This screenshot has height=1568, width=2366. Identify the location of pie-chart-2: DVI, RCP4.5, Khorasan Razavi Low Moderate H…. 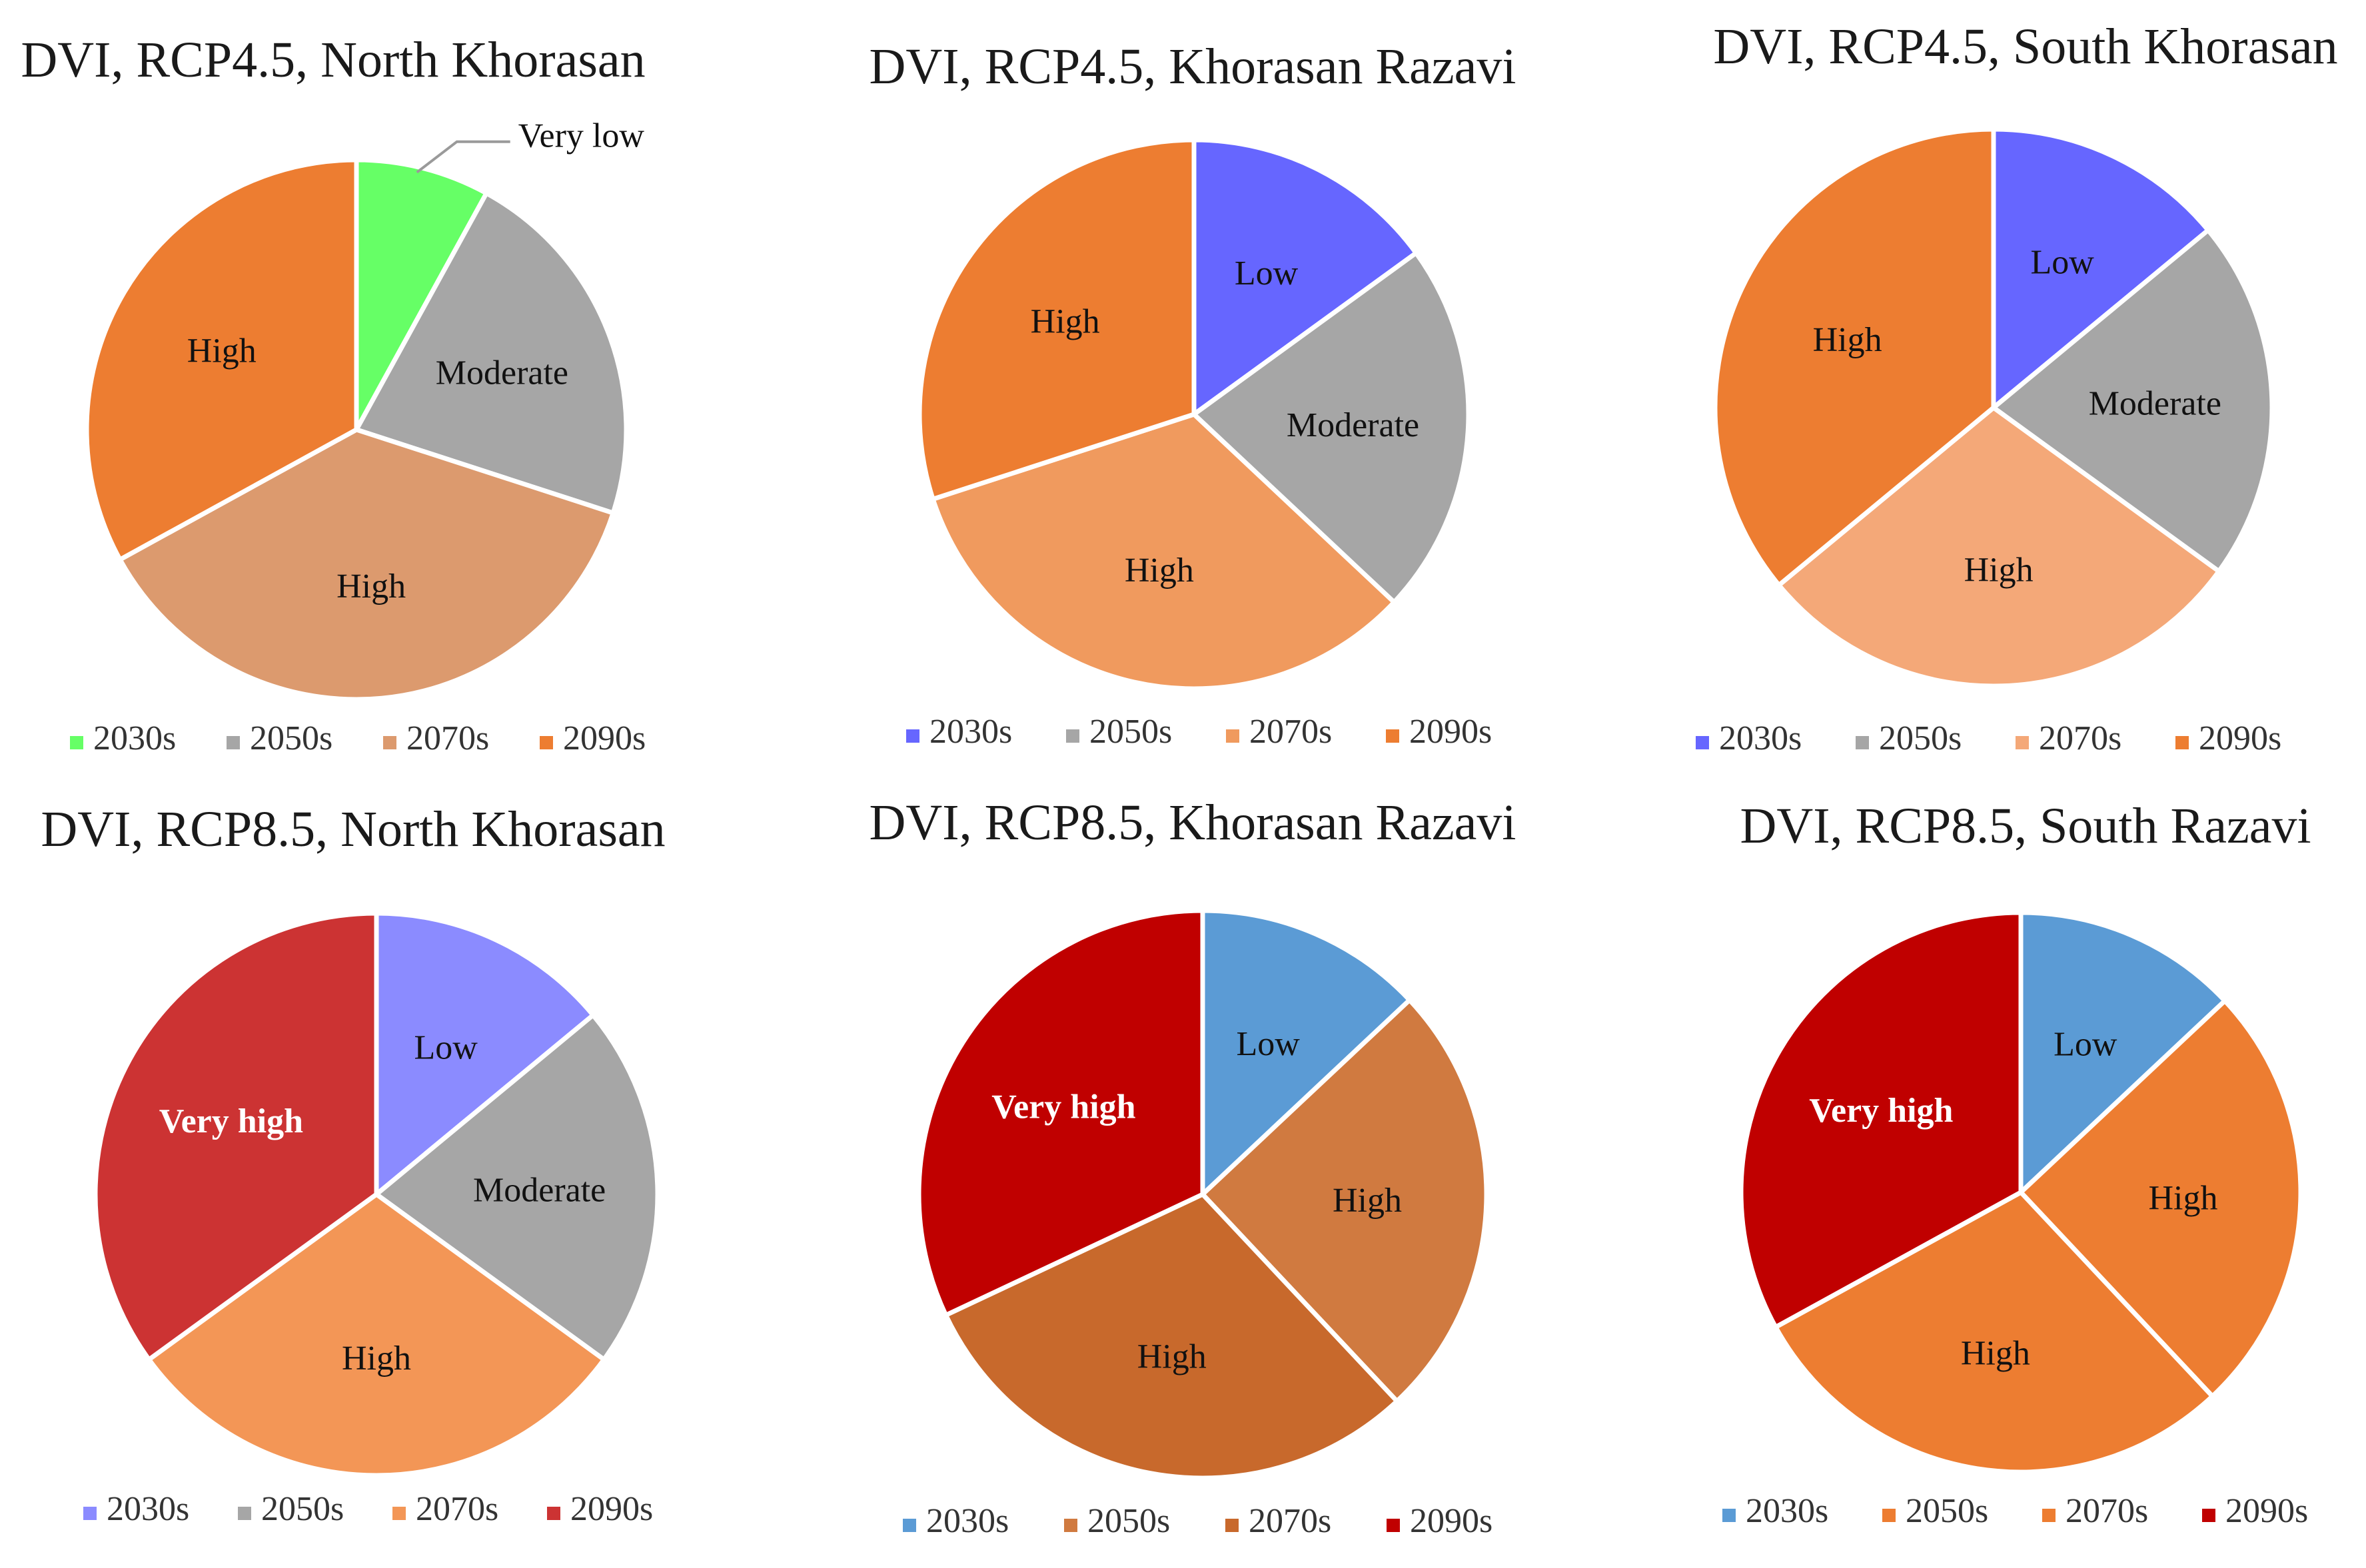
(1193, 395).